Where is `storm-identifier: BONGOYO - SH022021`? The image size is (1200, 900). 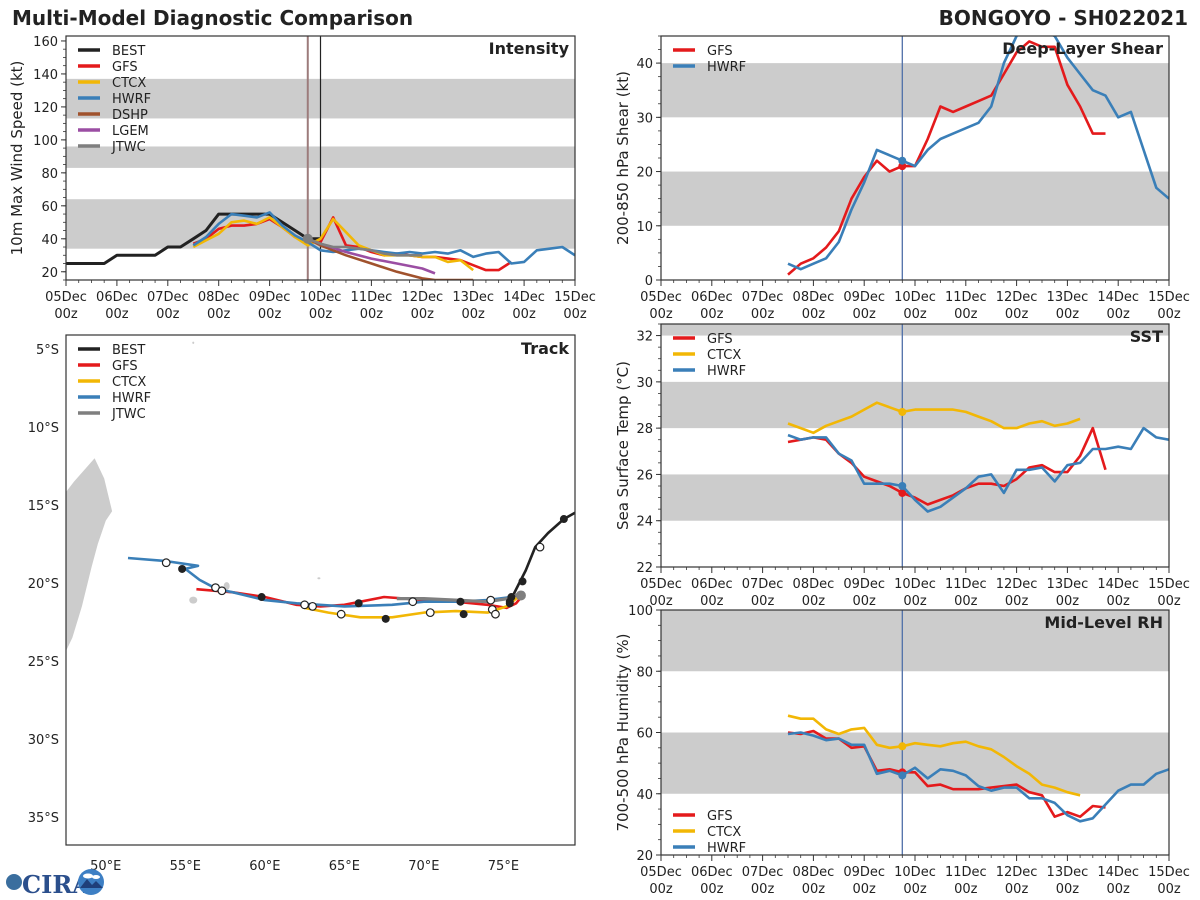 storm-identifier: BONGOYO - SH022021 is located at coordinates (1063, 18).